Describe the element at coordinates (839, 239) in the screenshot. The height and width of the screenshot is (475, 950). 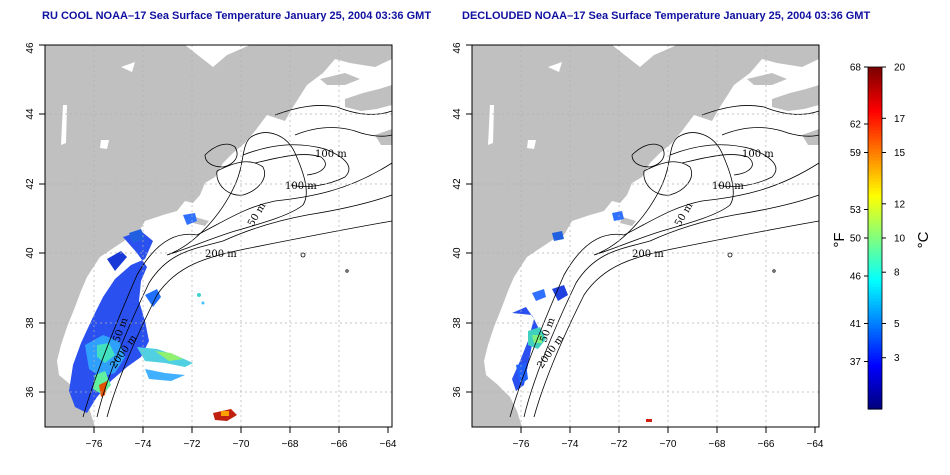
I see `colorbar-unit-fahrenheit: °F` at that location.